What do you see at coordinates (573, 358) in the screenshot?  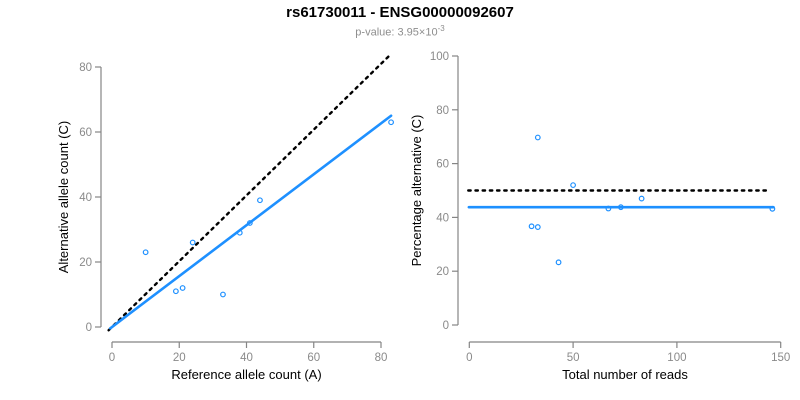 I see `x-tick-label: 50` at bounding box center [573, 358].